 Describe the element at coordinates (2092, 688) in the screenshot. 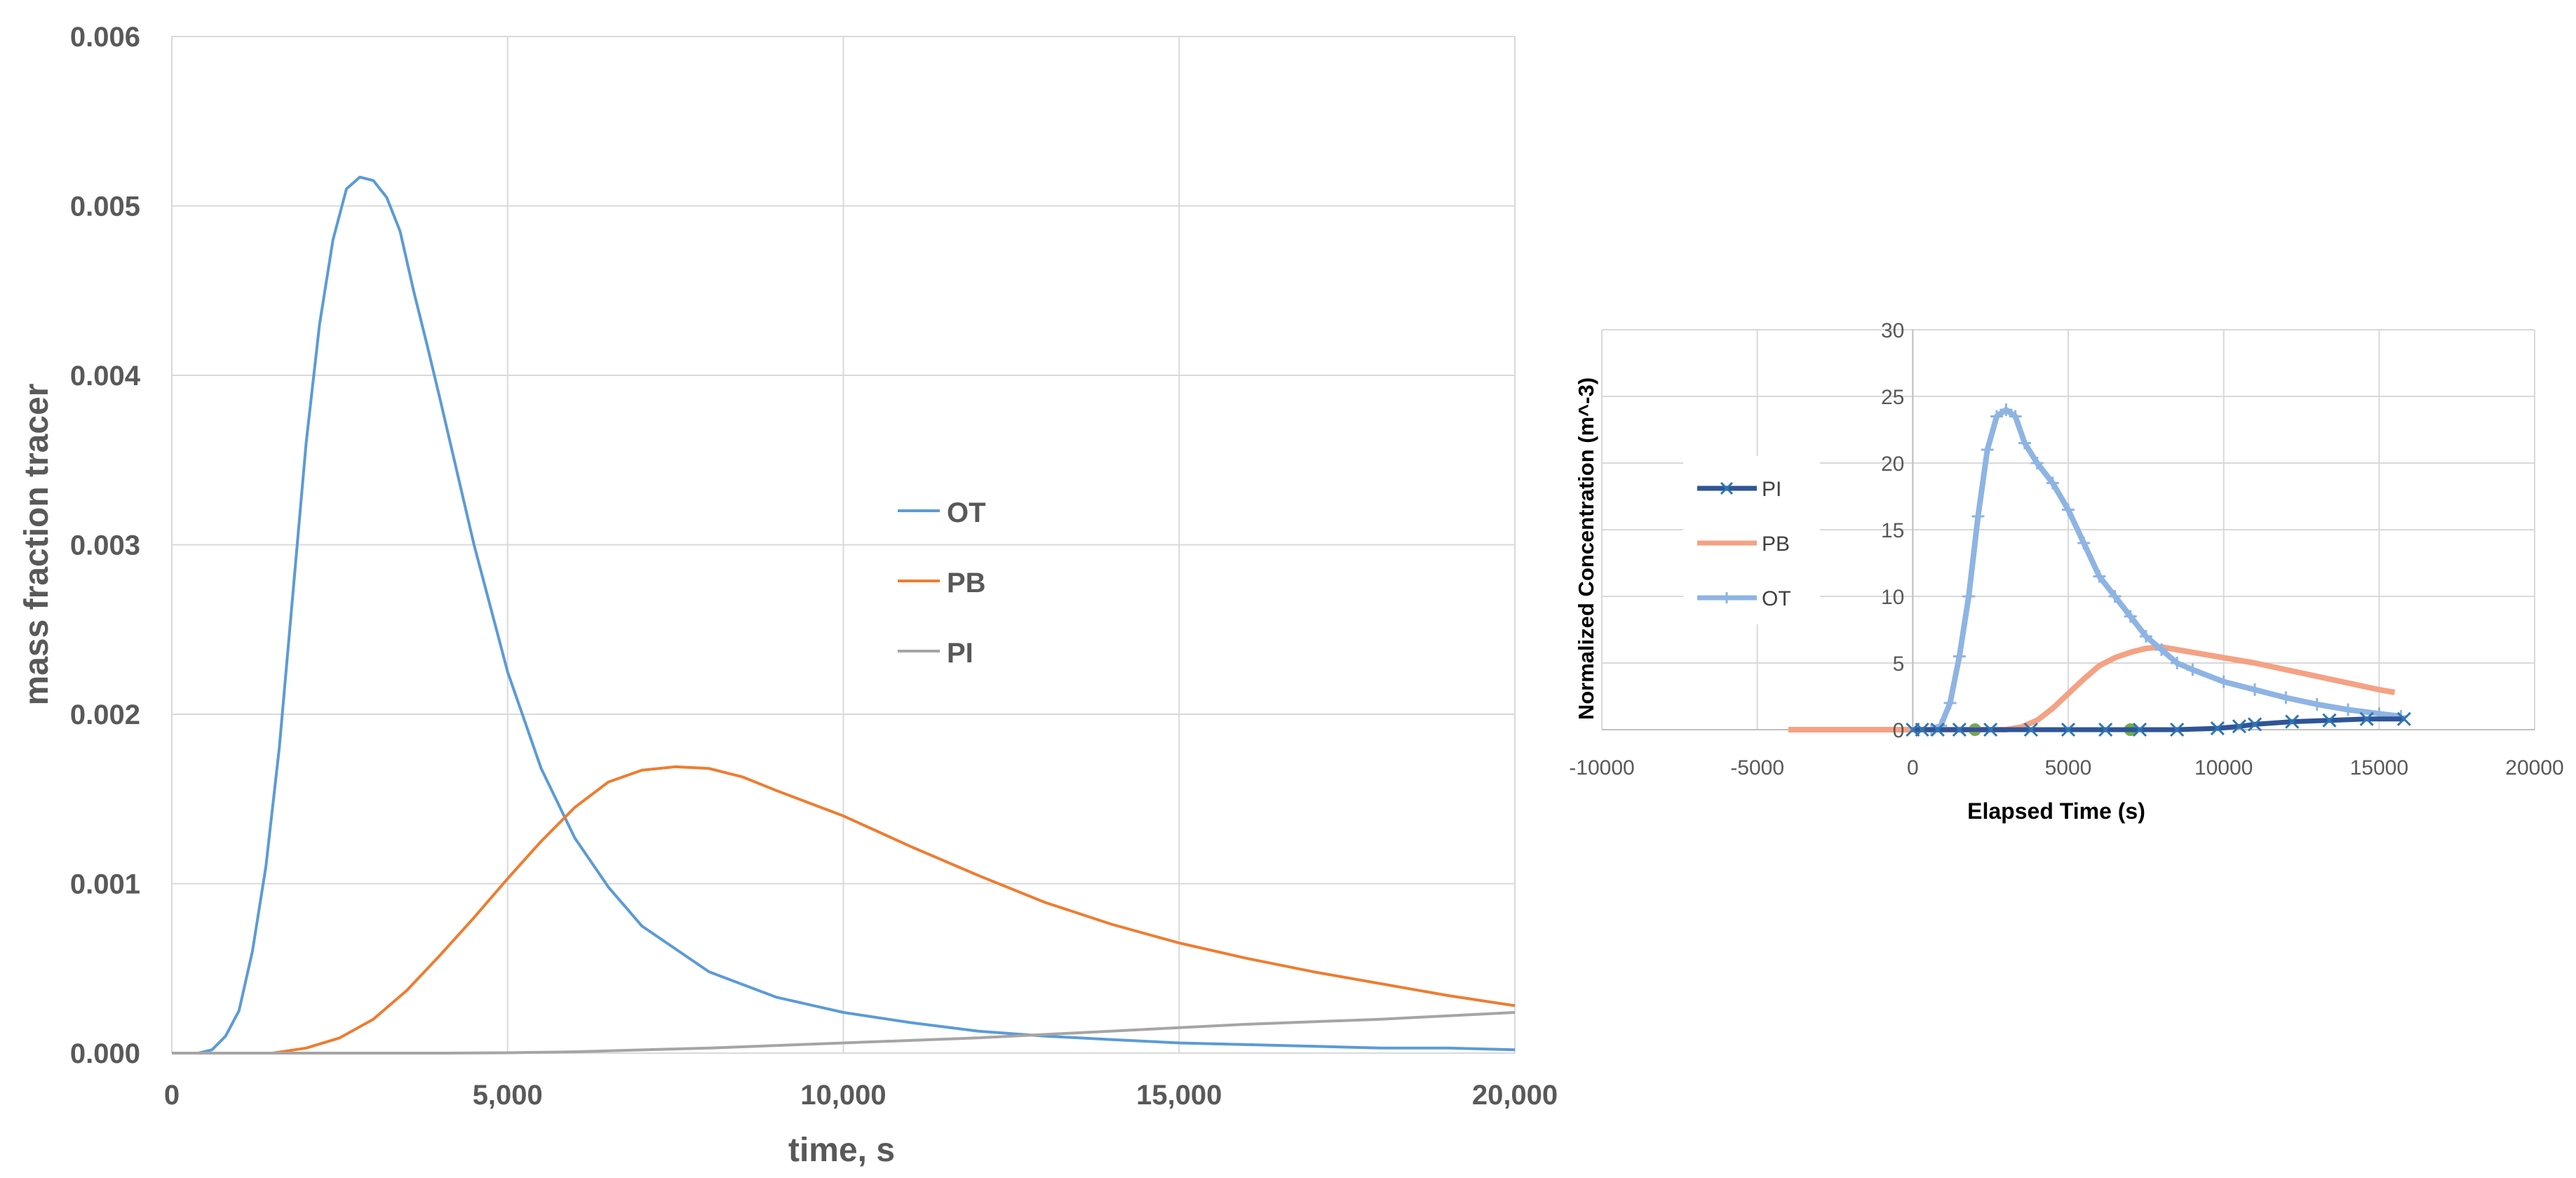

I see `c2-series-pb-line` at that location.